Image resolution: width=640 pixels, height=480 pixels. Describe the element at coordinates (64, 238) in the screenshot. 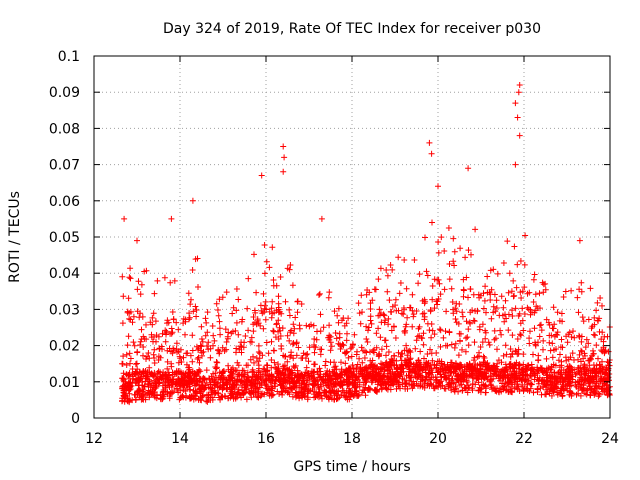

I see `y-tick-label: 0.05` at that location.